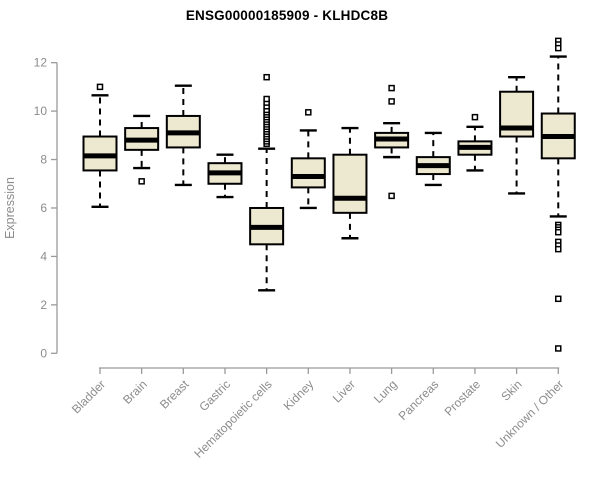  Describe the element at coordinates (174, 394) in the screenshot. I see `x-tick-label: Breast` at that location.